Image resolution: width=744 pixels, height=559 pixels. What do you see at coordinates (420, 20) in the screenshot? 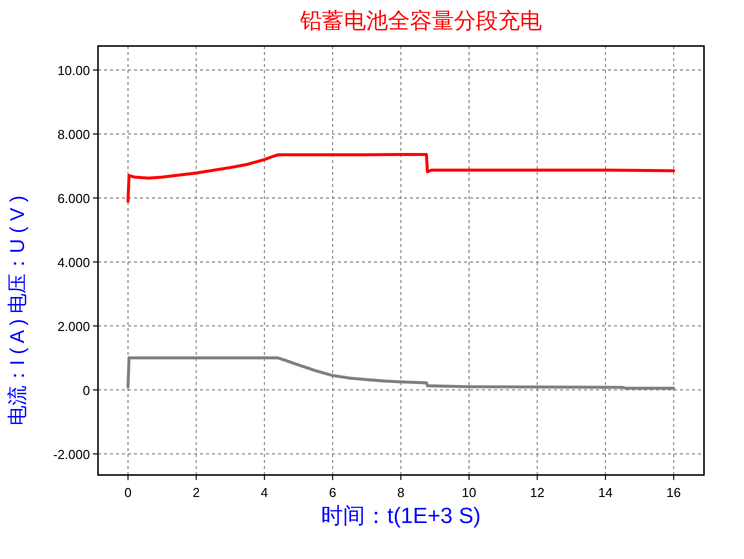
I see `chart-title: 铅蓄电池全容量分段充电` at bounding box center [420, 20].